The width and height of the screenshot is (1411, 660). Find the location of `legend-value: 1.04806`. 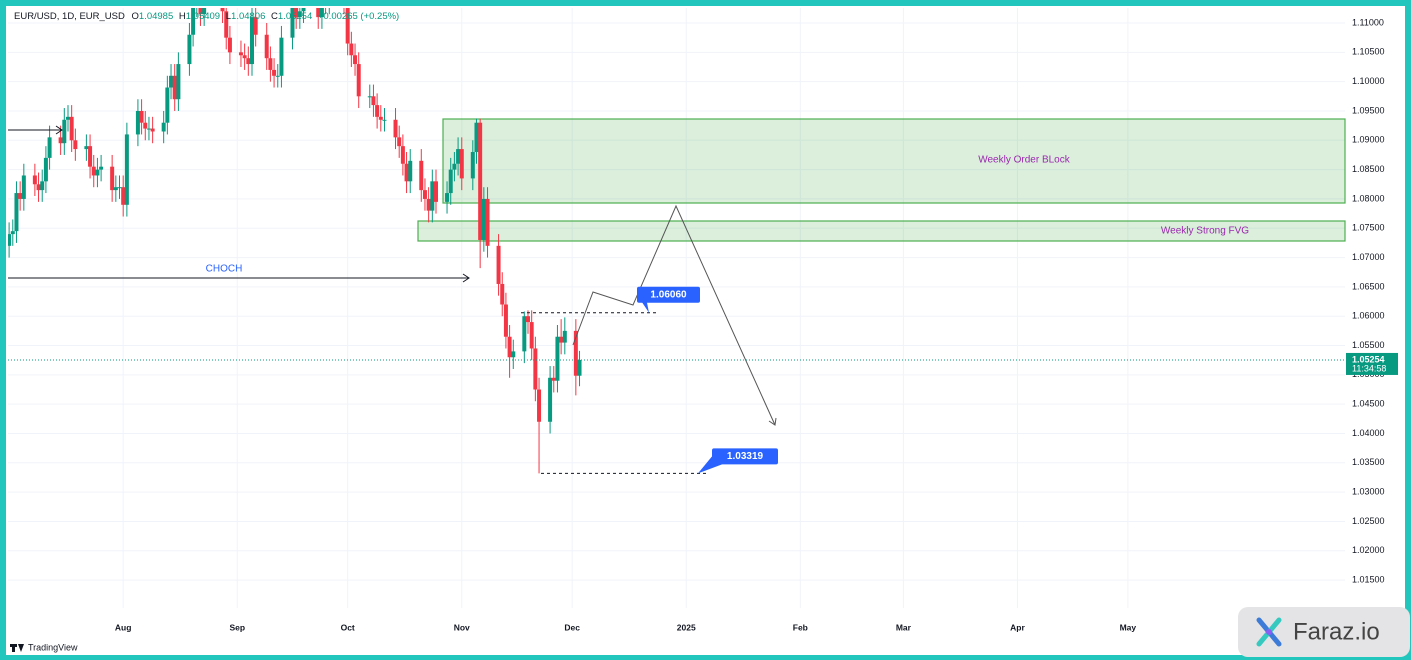

legend-value: 1.04806 is located at coordinates (248, 16).